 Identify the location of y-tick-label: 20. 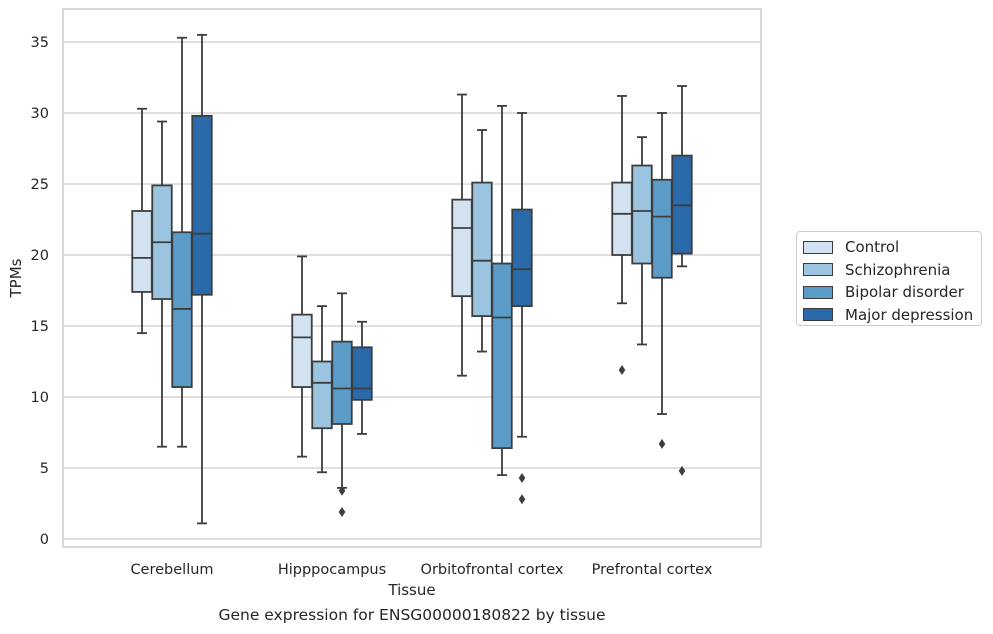
(40, 256).